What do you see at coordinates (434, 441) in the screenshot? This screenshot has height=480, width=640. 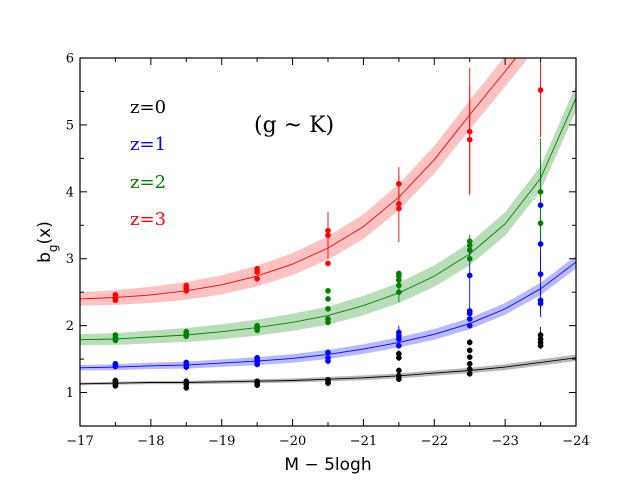 I see `x-tick-label: −22` at bounding box center [434, 441].